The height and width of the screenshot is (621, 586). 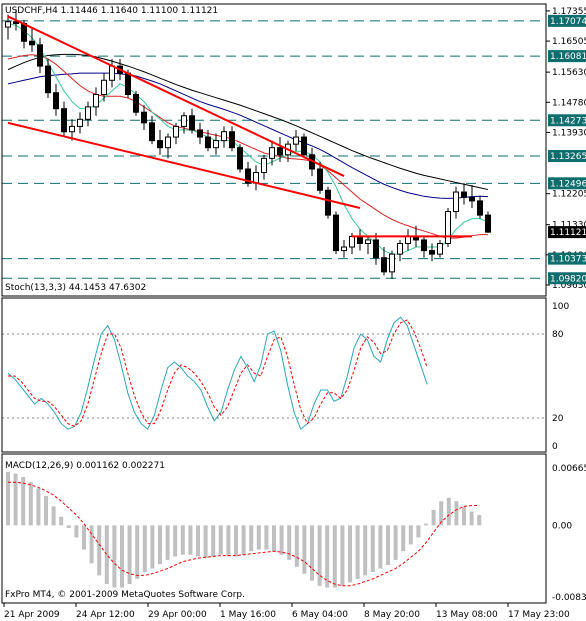 What do you see at coordinates (569, 286) in the screenshot?
I see `price-tick-label: 1.09630` at bounding box center [569, 286].